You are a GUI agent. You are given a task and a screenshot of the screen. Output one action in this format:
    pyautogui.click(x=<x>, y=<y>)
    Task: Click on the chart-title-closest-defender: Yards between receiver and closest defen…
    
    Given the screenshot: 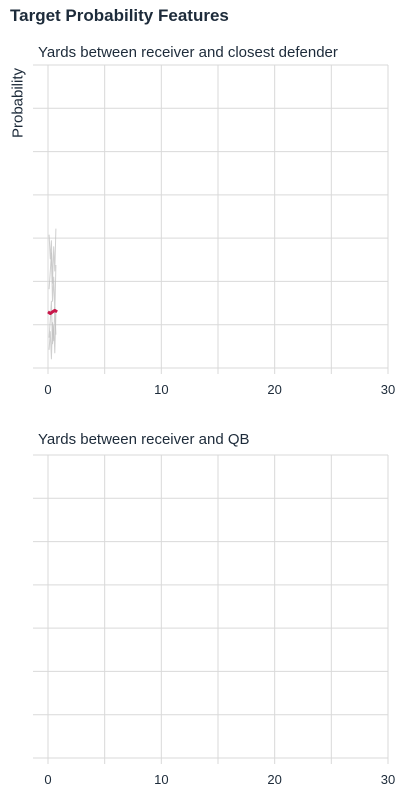 What is the action you would take?
    pyautogui.click(x=188, y=52)
    